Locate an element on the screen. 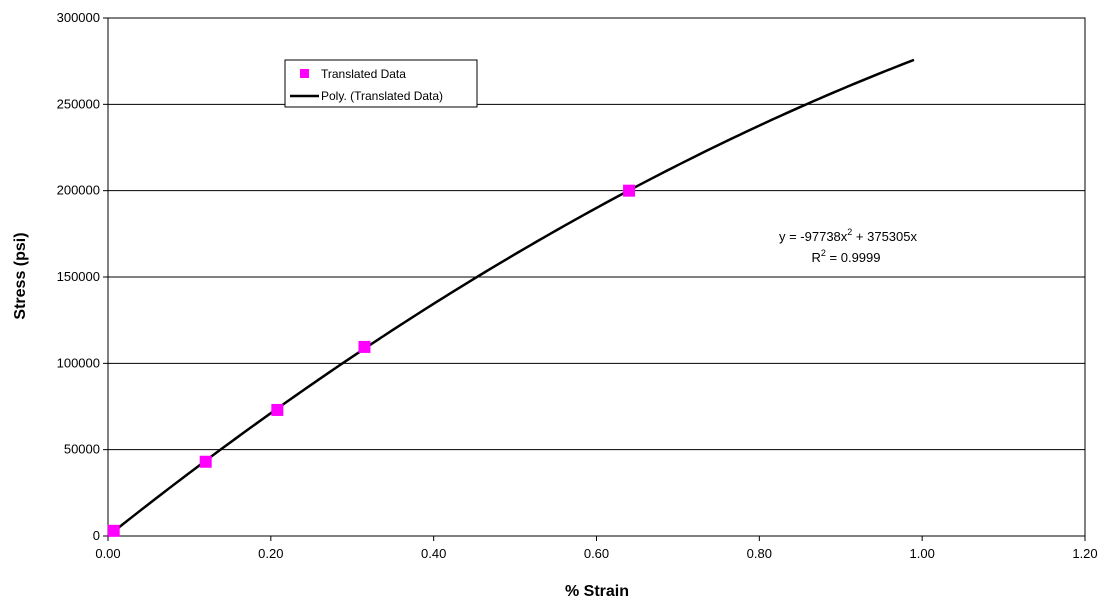 The width and height of the screenshot is (1106, 603). legend-marker-square is located at coordinates (304, 73).